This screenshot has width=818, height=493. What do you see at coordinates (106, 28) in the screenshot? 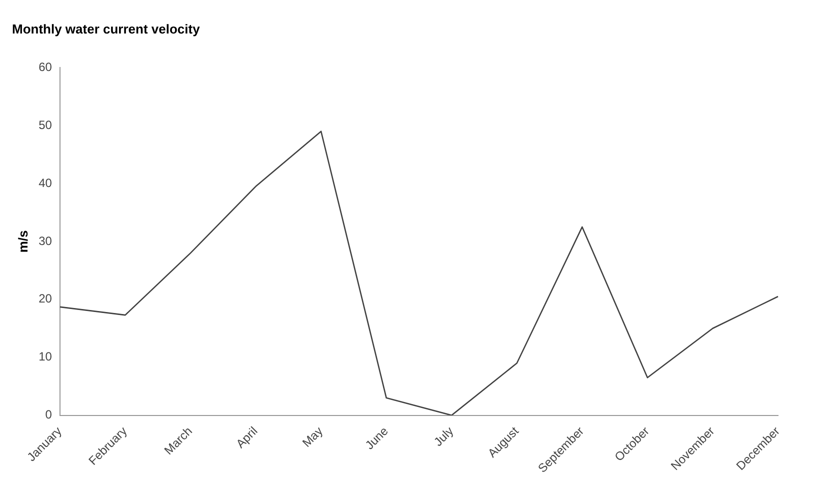
I see `chart-title: Monthly water current velocity` at bounding box center [106, 28].